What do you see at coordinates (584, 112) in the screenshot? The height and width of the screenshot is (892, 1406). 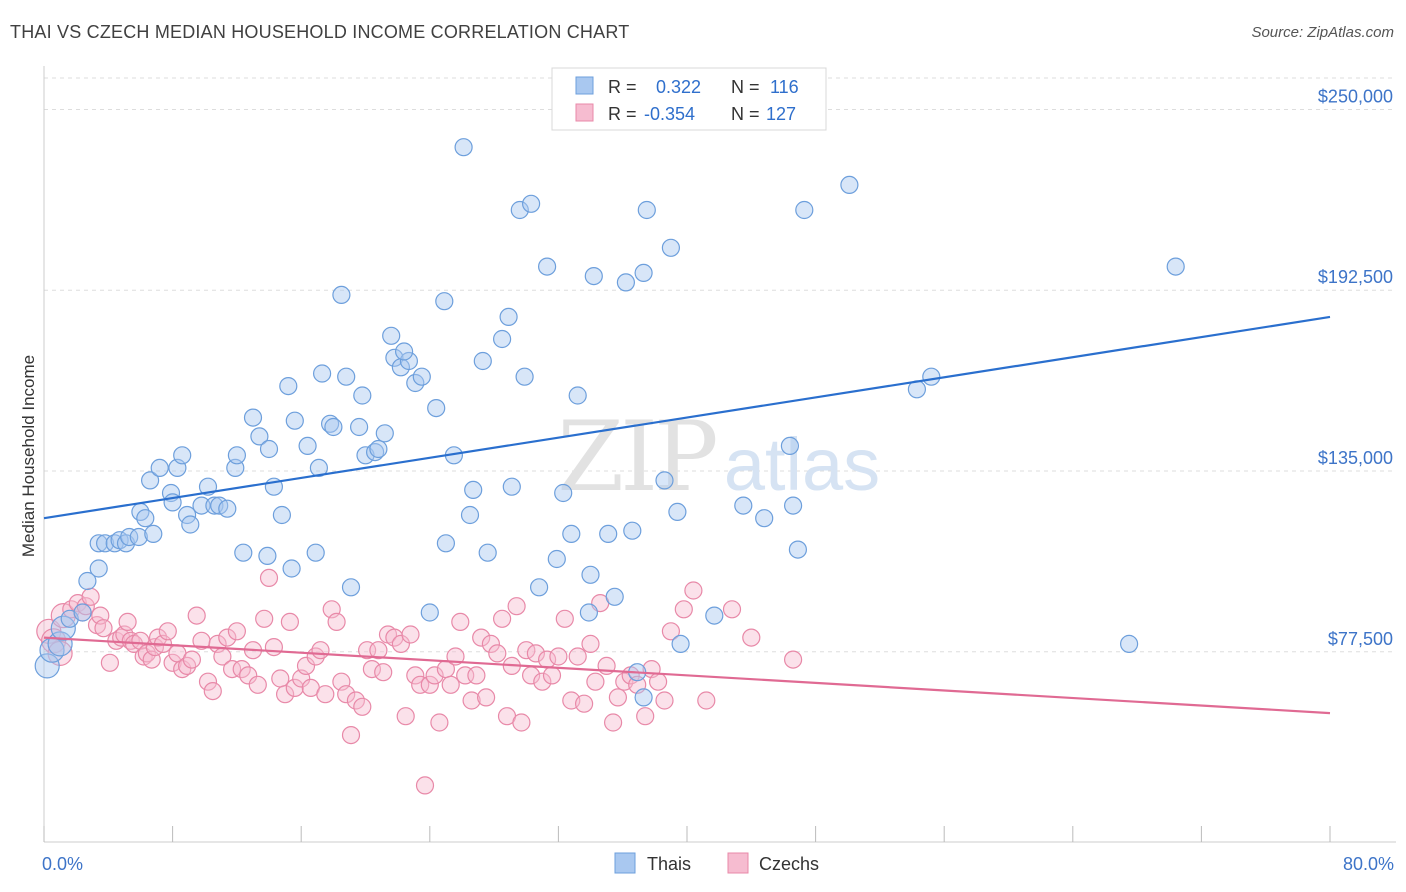 I see `czechs-swatch` at bounding box center [584, 112].